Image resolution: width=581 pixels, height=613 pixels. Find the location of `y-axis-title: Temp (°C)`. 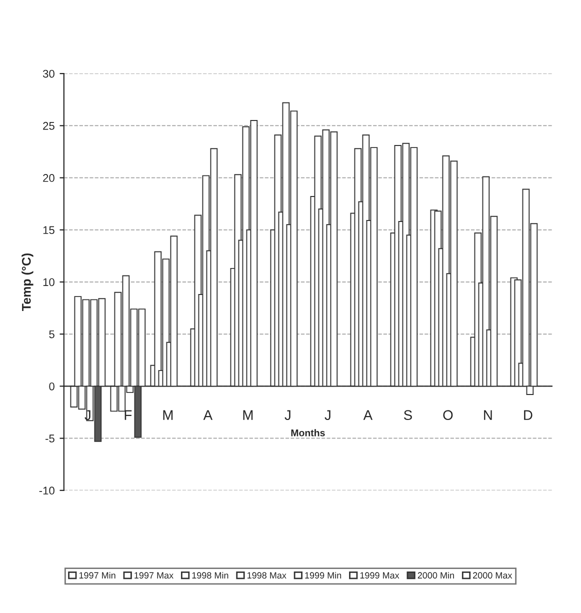

y-axis-title: Temp (°C) is located at coordinates (28, 282).